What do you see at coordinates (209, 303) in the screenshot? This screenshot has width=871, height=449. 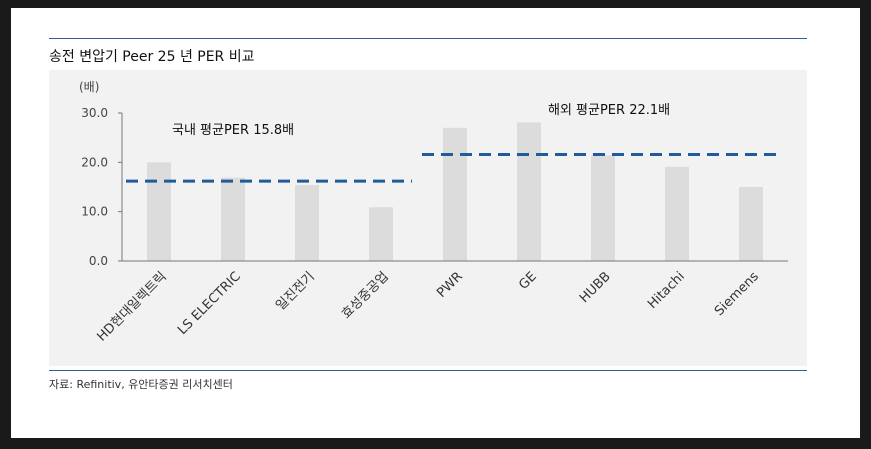 I see `x-category-label: LS ELECTRIC` at bounding box center [209, 303].